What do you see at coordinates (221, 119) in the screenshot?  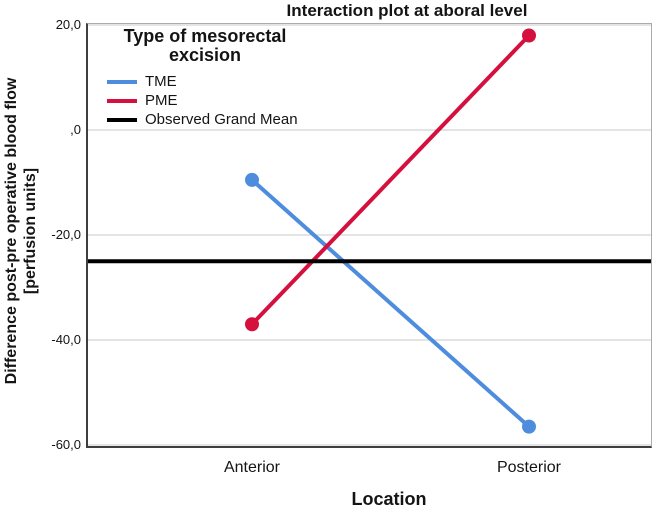 I see `legend-item-label: Observed Grand Mean` at bounding box center [221, 119].